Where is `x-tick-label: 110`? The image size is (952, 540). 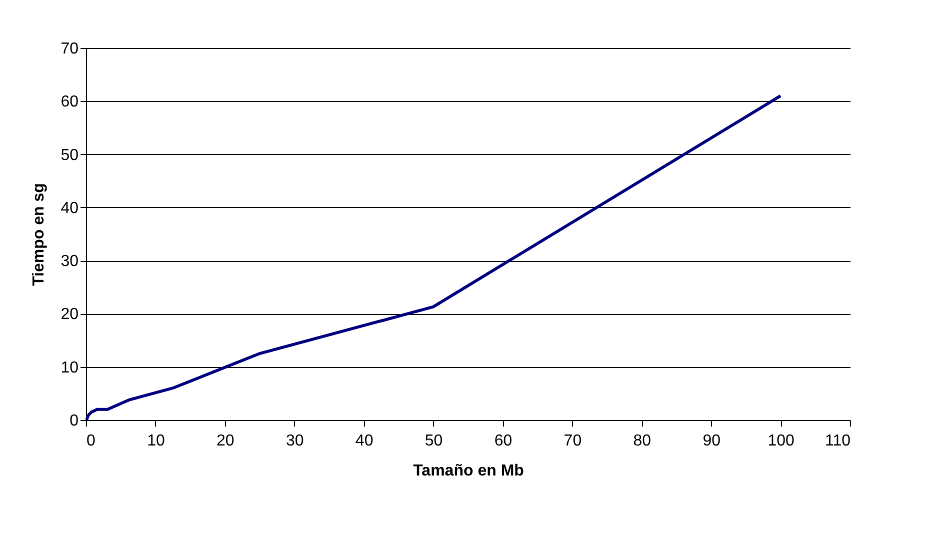 x-tick-label: 110 is located at coordinates (837, 441).